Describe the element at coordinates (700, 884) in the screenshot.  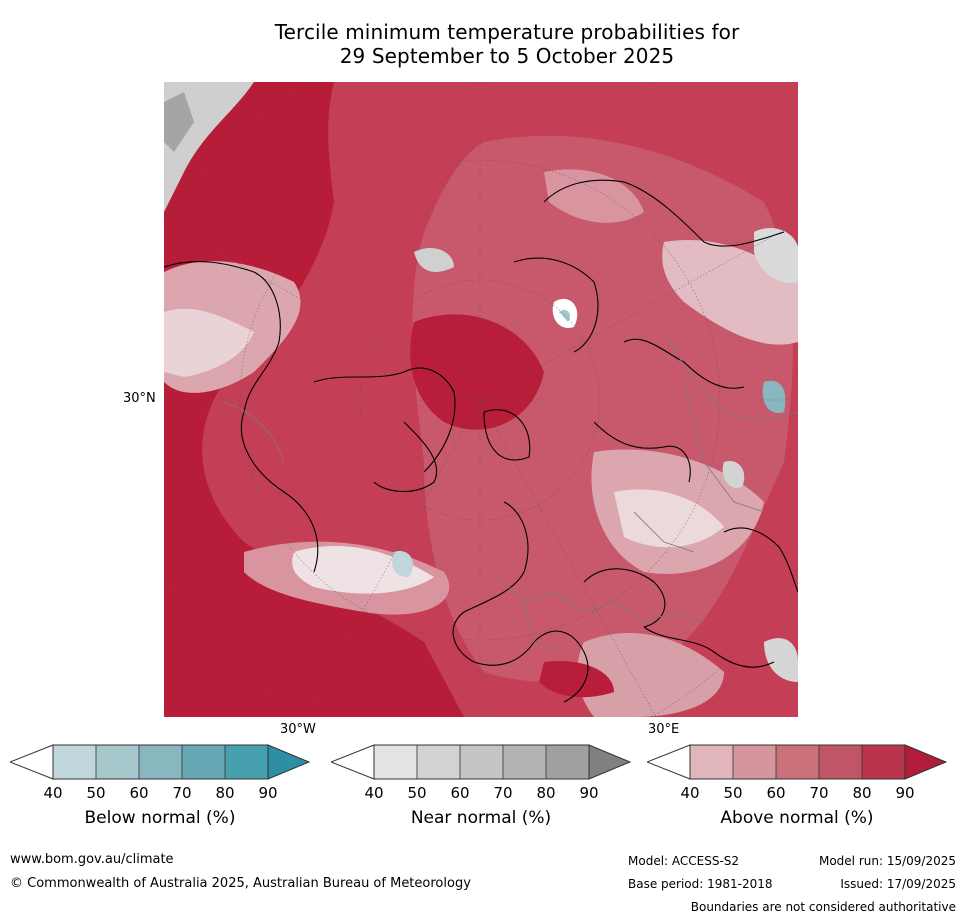
I see `base-period-text: Base period: 1981-2018` at that location.